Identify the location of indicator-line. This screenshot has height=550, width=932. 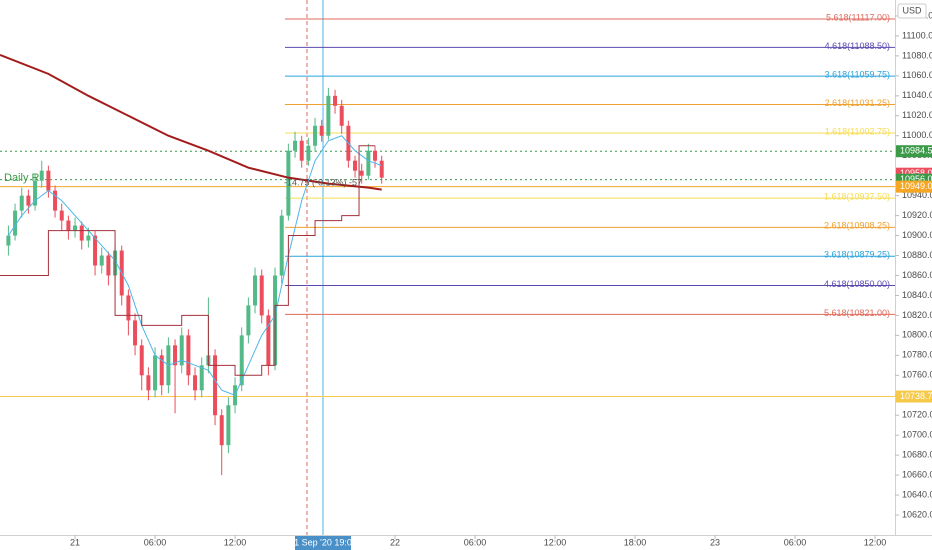
(191, 122).